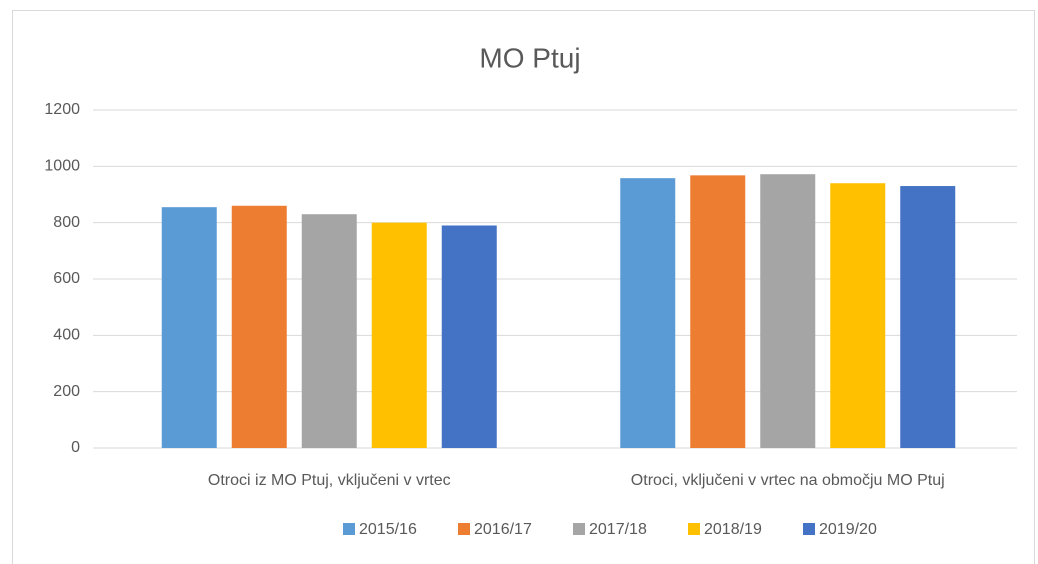 This screenshot has height=564, width=1038. What do you see at coordinates (848, 529) in the screenshot?
I see `legend-label: 2019/20` at bounding box center [848, 529].